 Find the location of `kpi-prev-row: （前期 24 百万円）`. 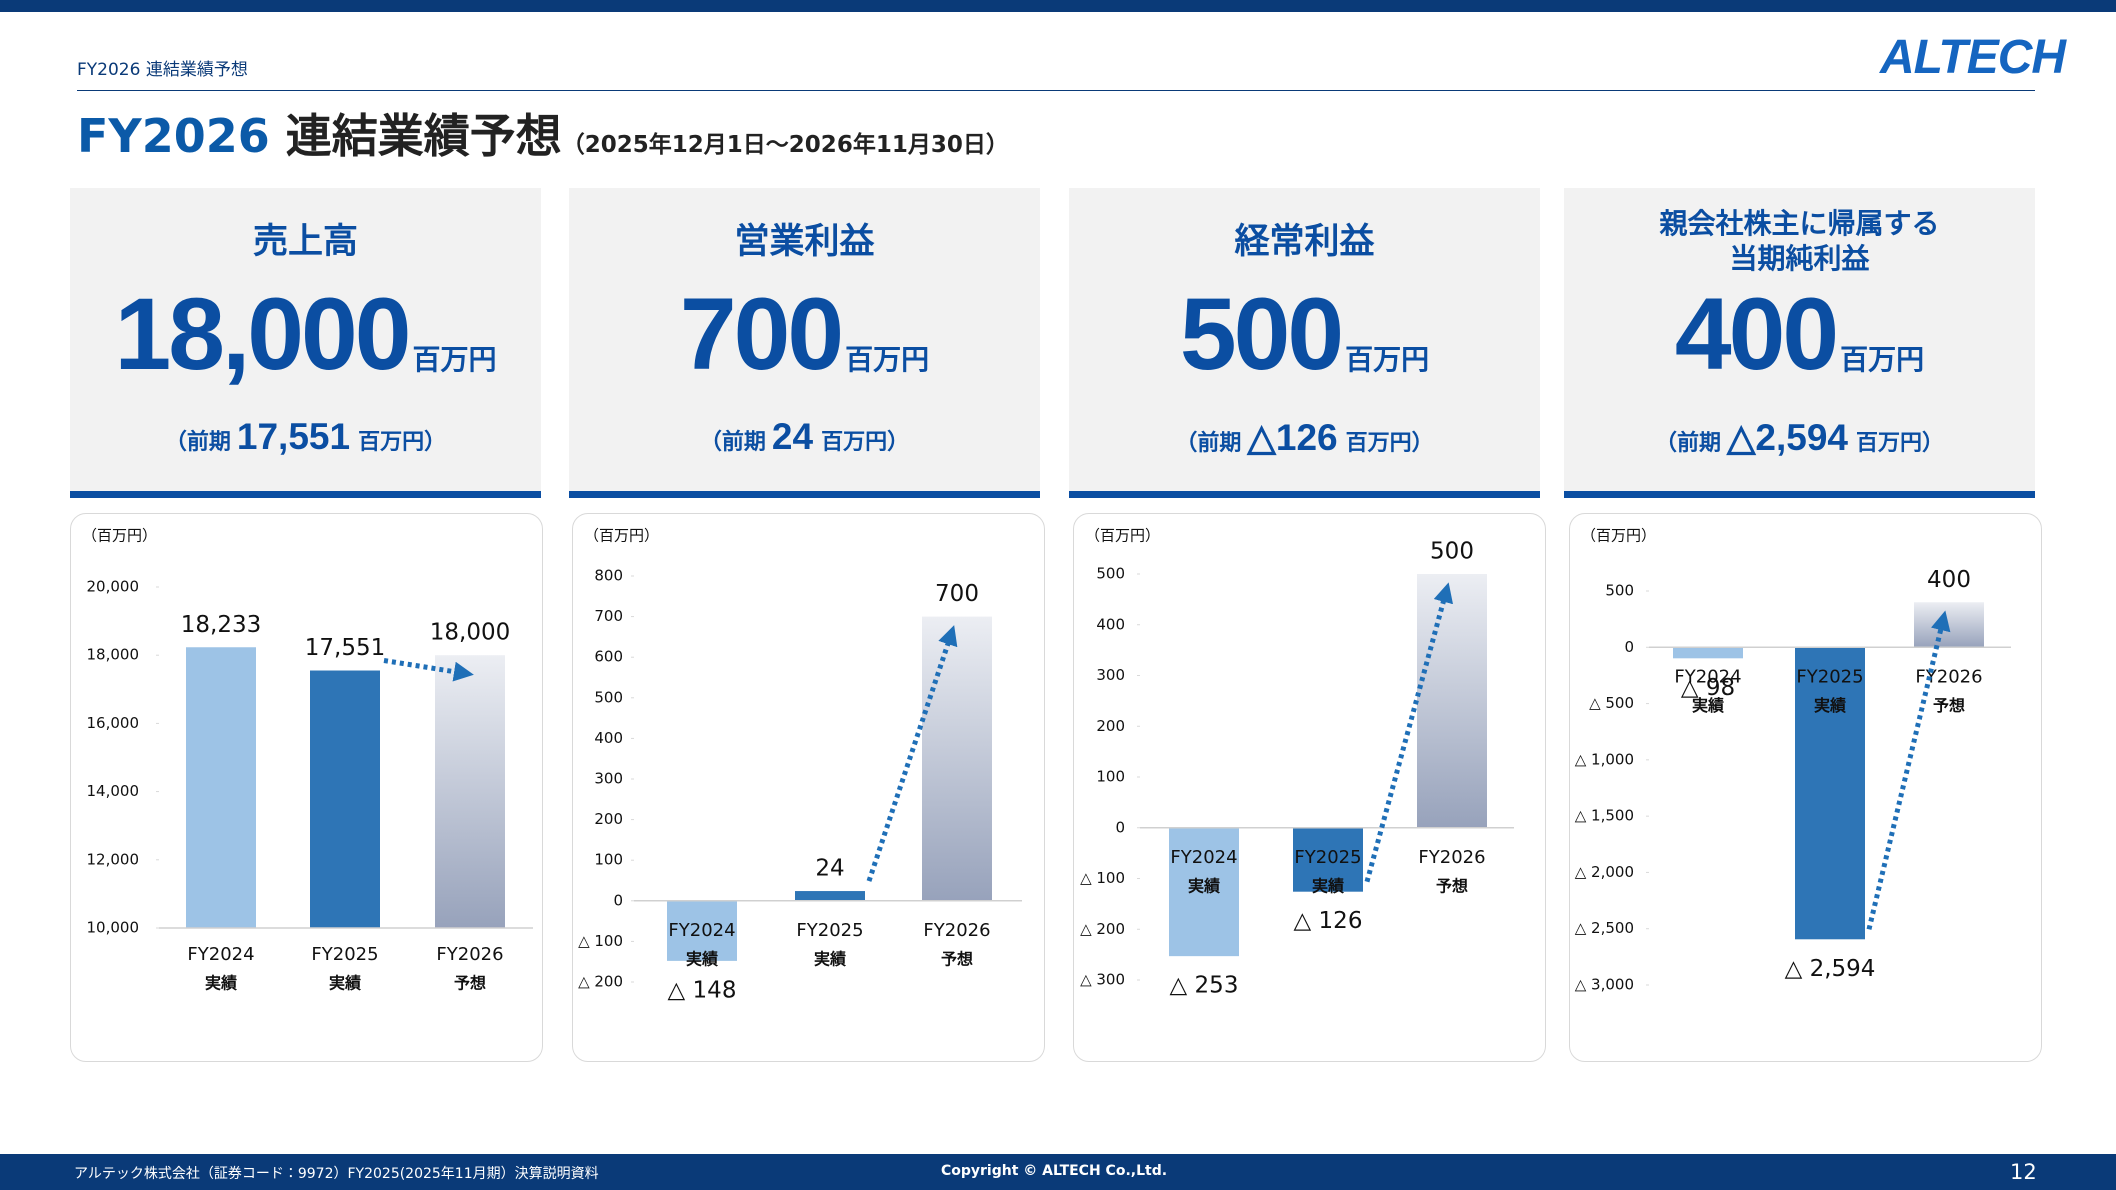

kpi-prev-row: （前期 24 百万円） is located at coordinates (804, 437).